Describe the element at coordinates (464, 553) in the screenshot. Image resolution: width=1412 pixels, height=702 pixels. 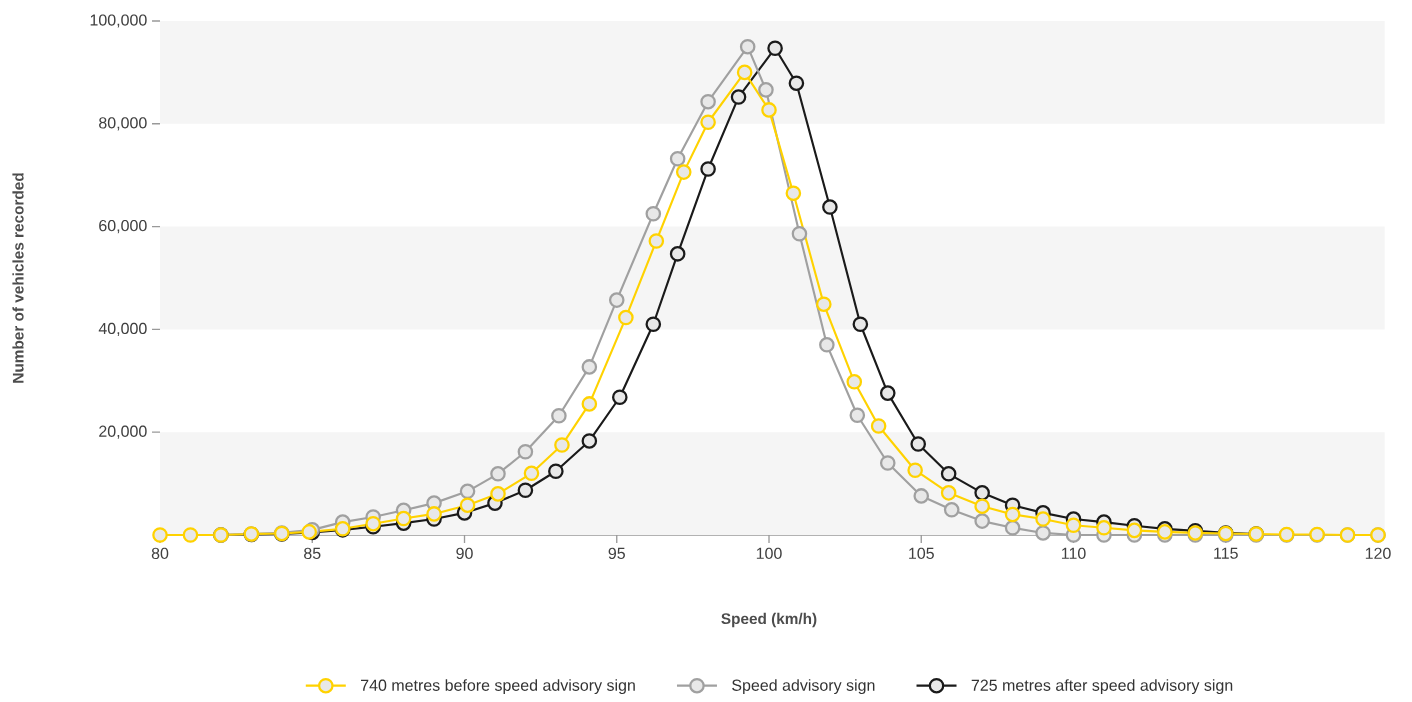
I see `x-tick-label: 90` at that location.